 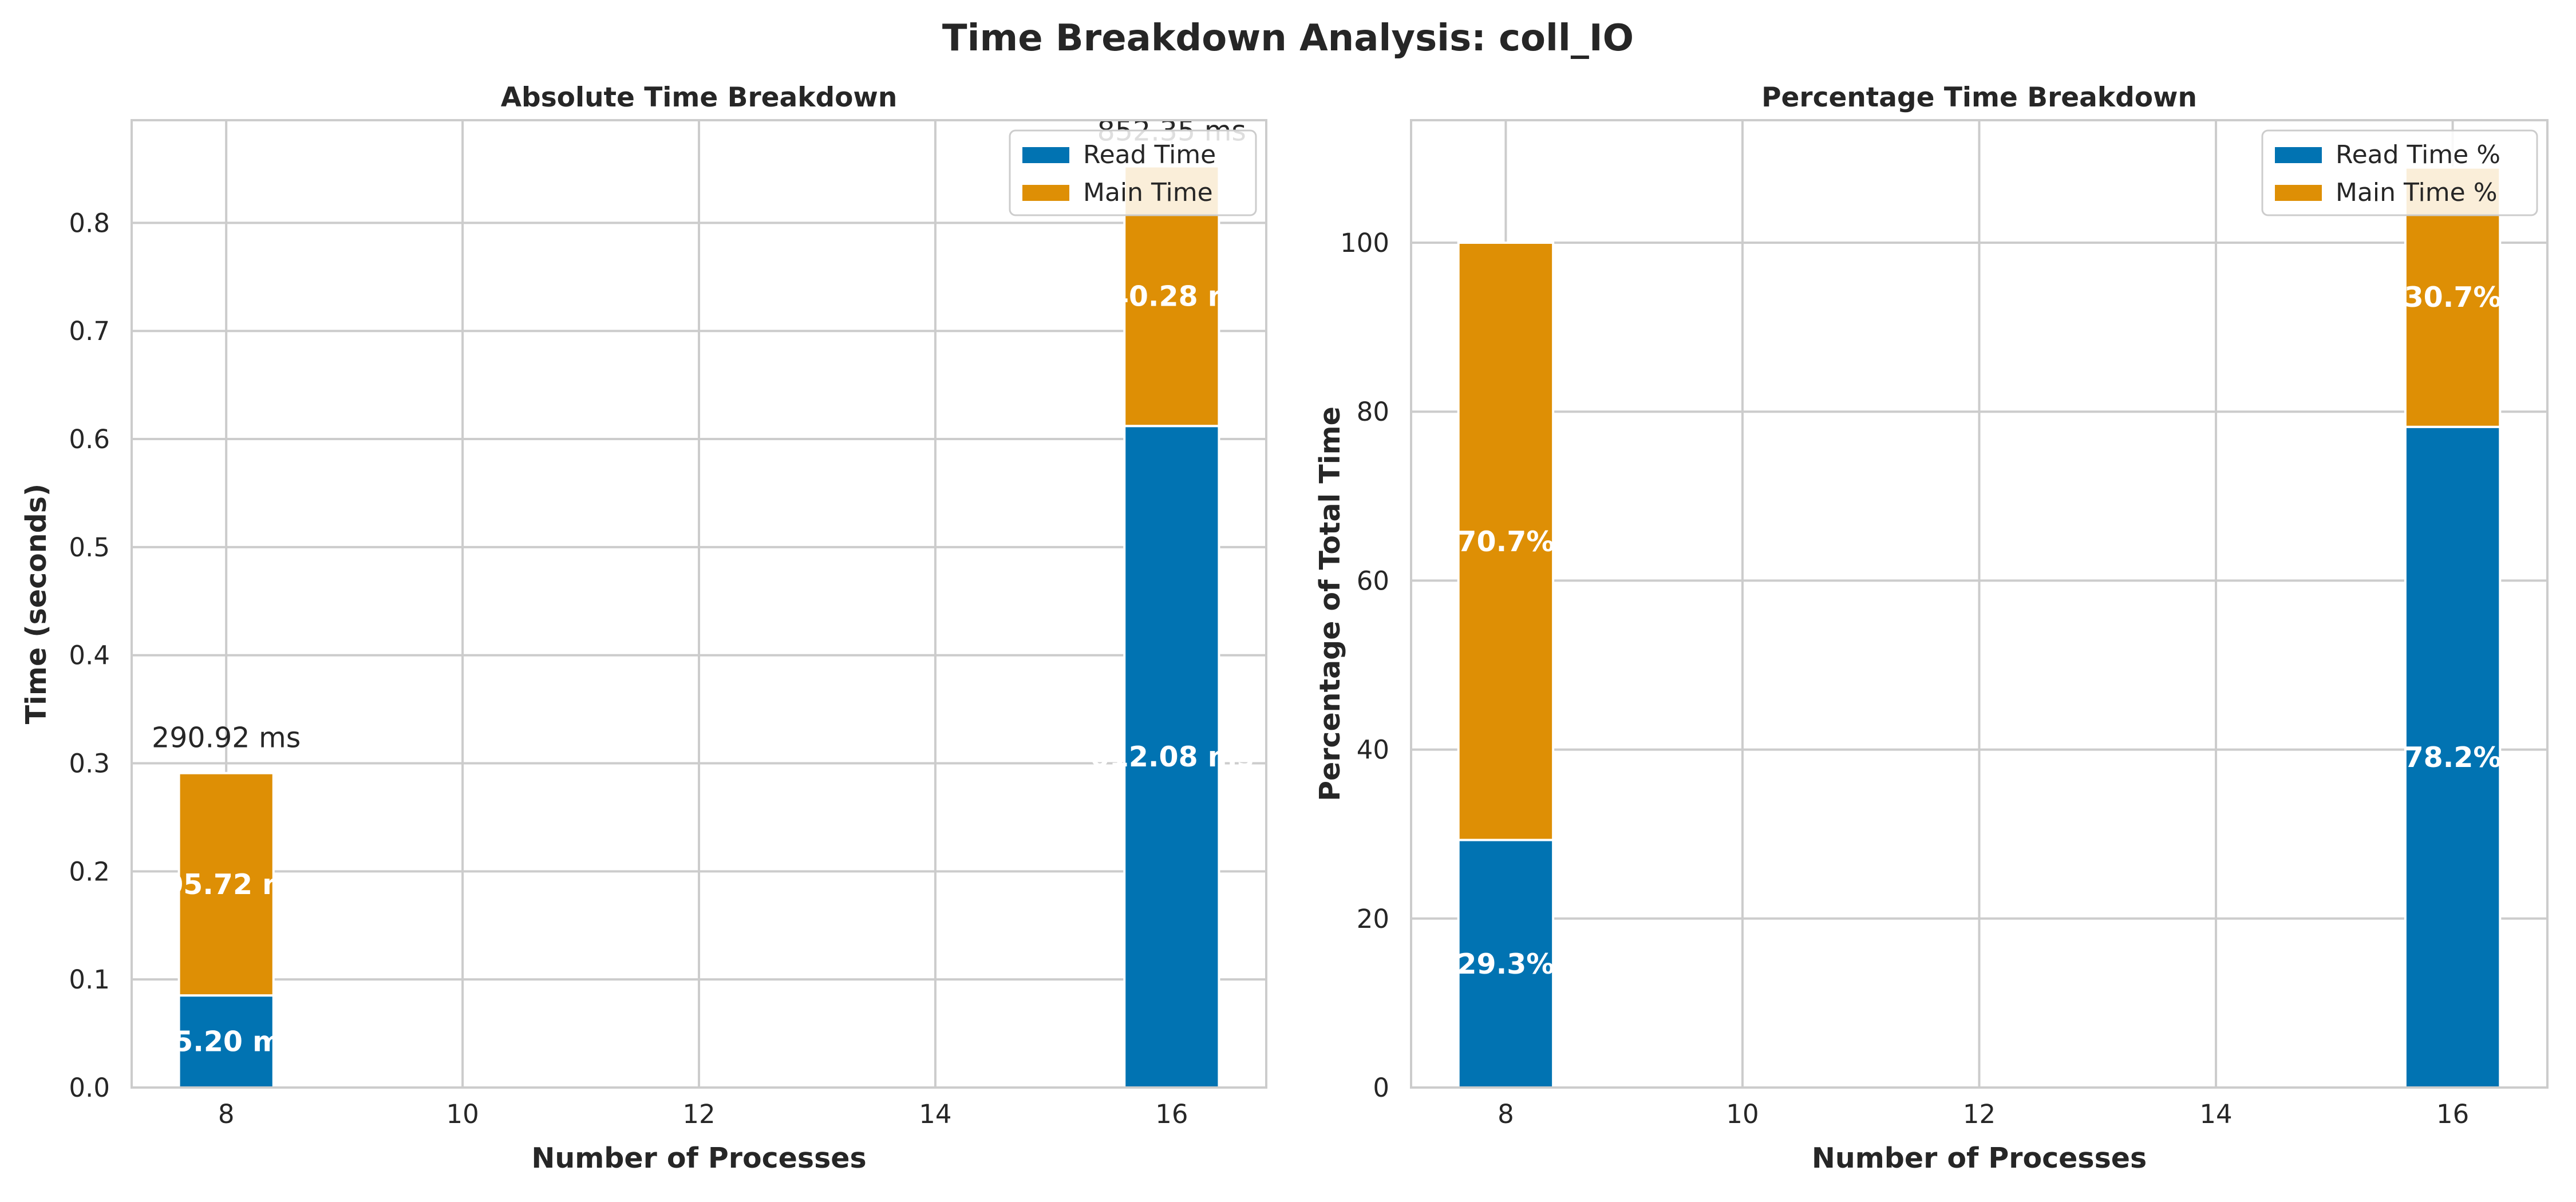 I want to click on y-tick-label: 0.3, so click(x=89, y=764).